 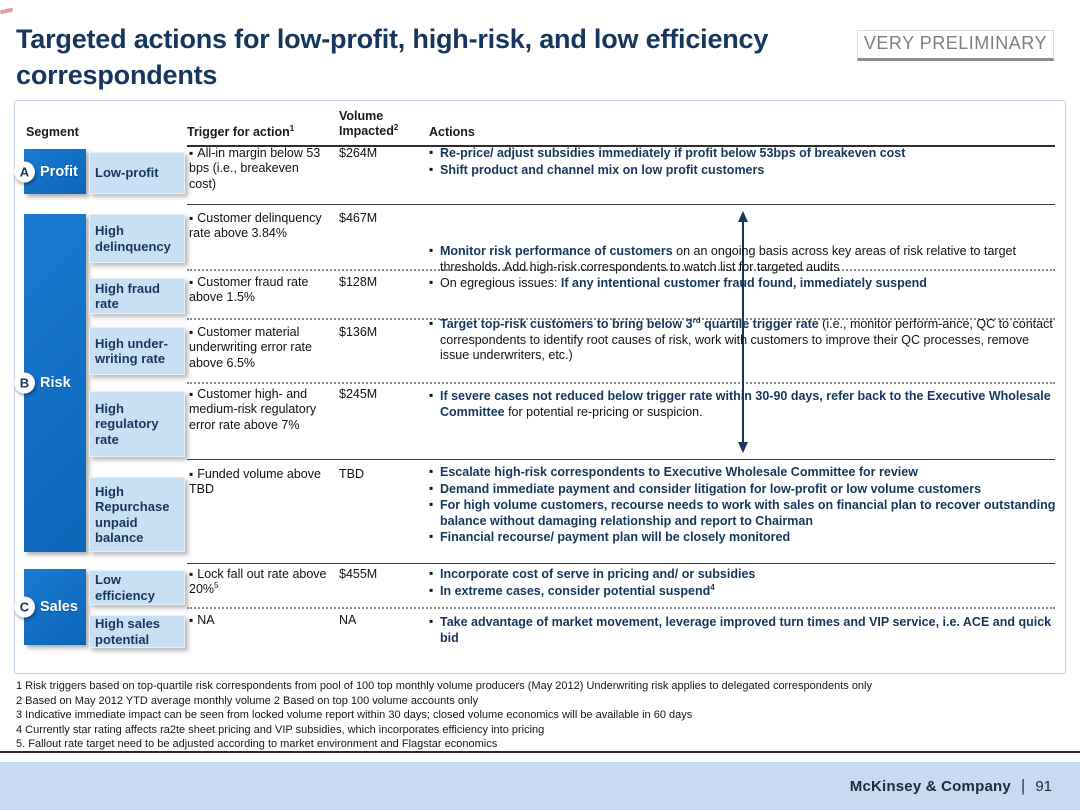 What do you see at coordinates (396, 127) in the screenshot?
I see `footnote-ref-2: 2` at bounding box center [396, 127].